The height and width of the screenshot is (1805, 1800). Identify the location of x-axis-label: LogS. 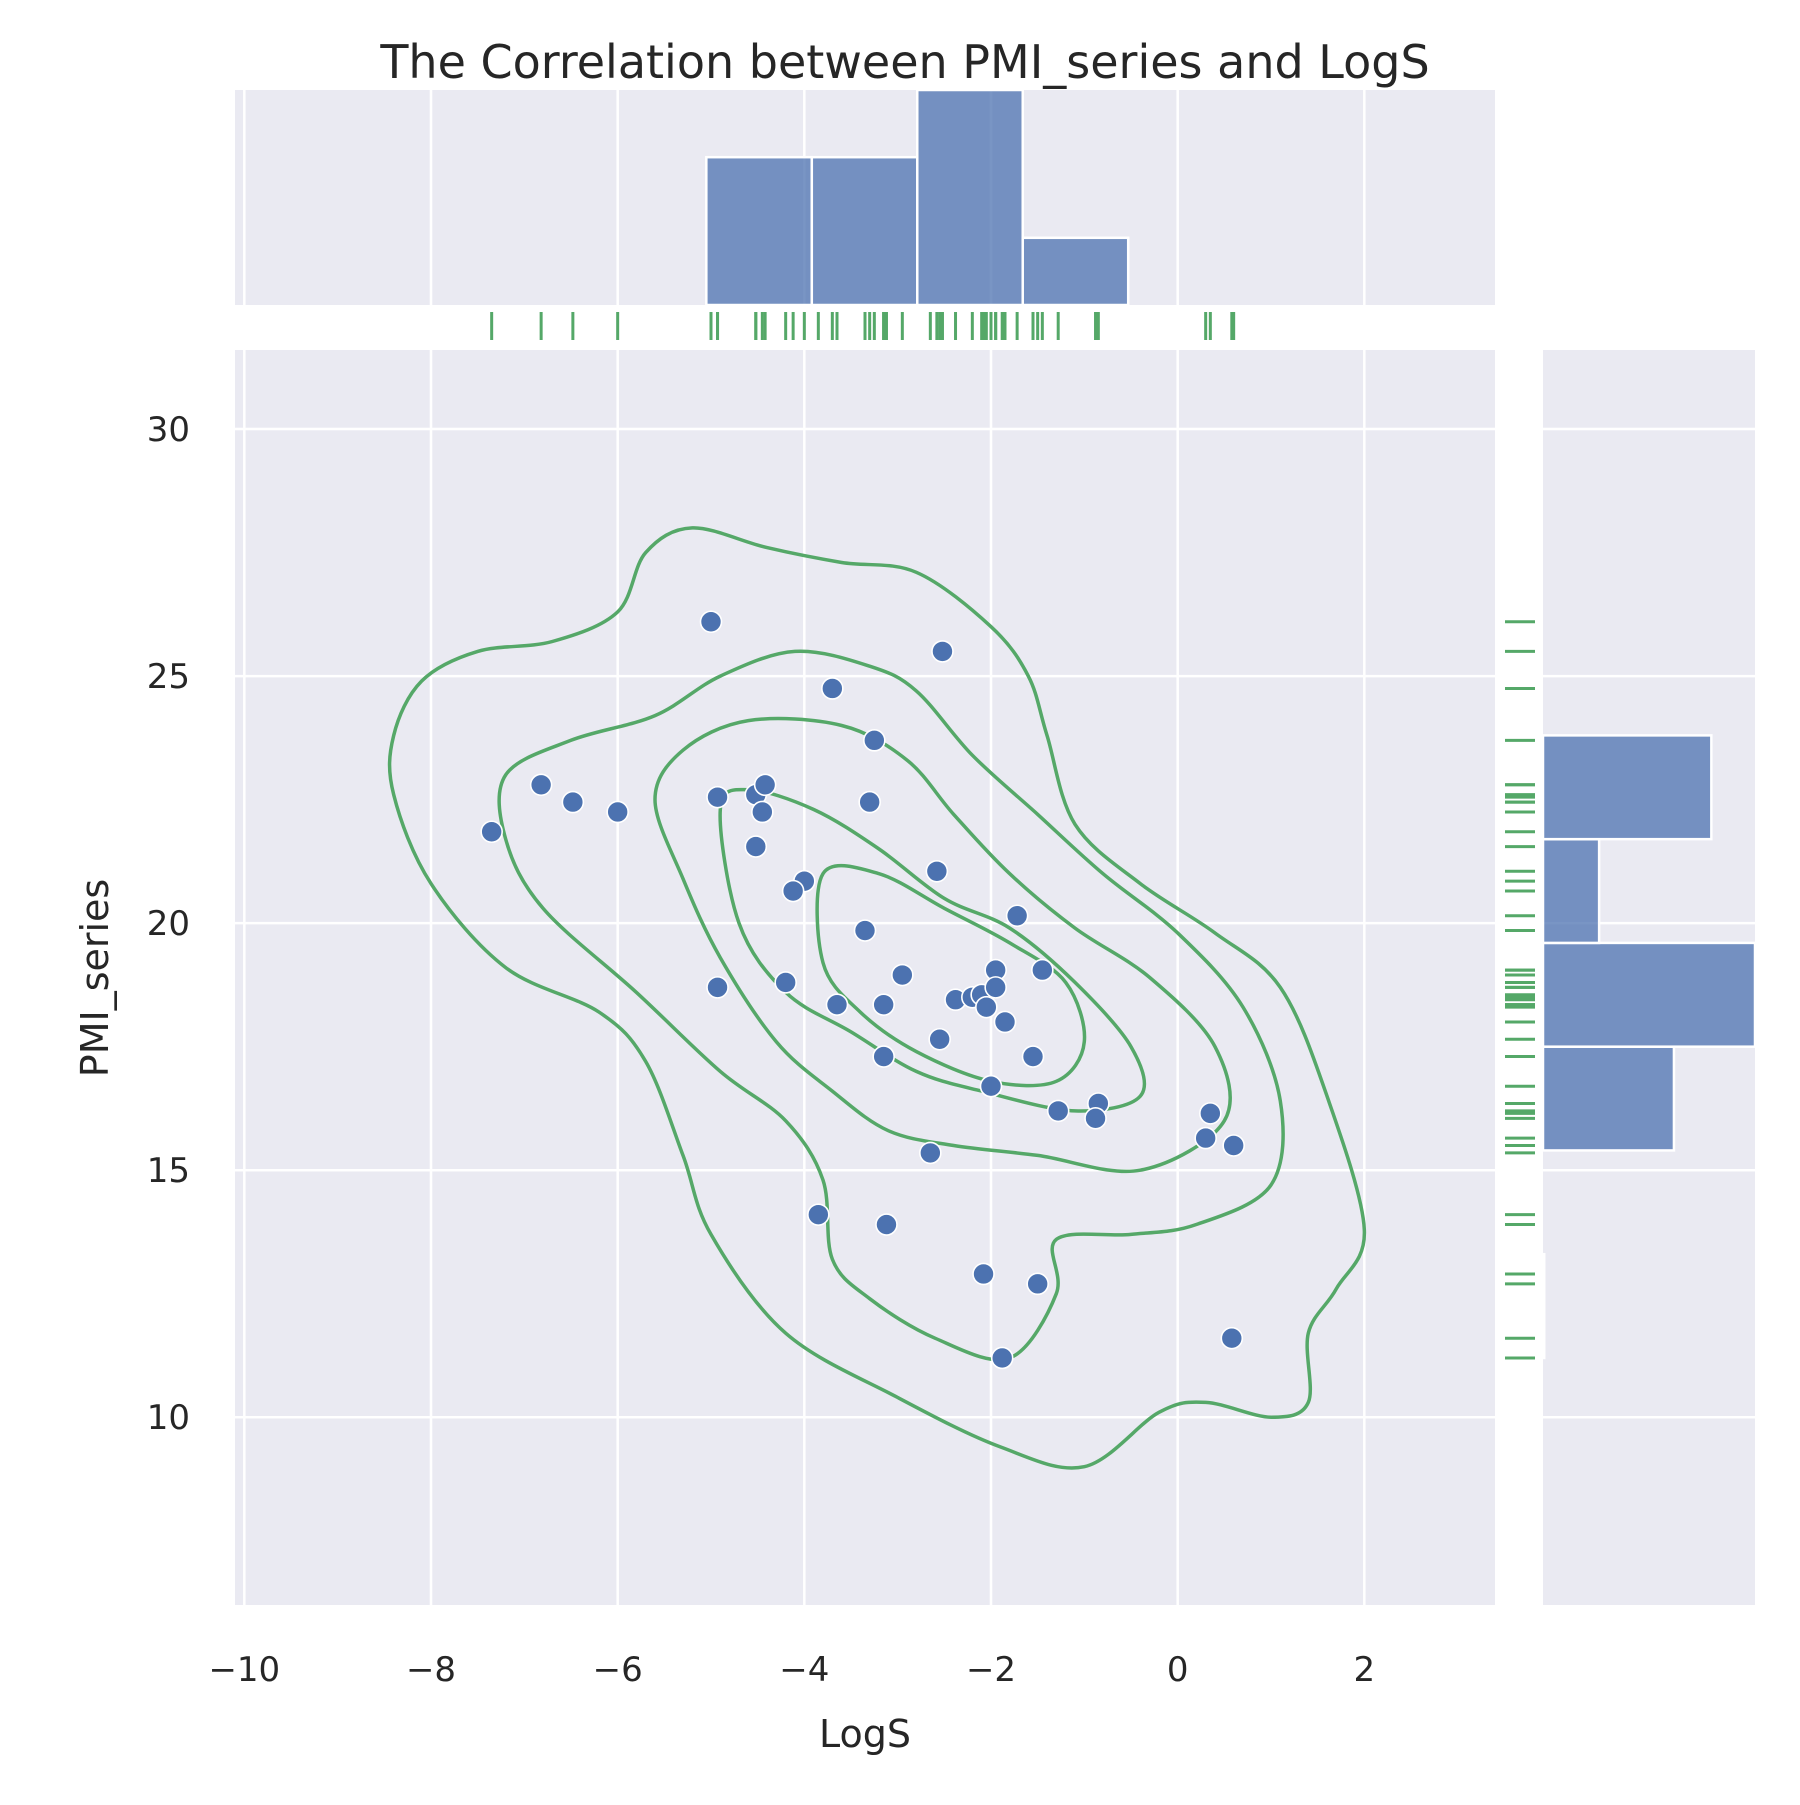
(865, 1734).